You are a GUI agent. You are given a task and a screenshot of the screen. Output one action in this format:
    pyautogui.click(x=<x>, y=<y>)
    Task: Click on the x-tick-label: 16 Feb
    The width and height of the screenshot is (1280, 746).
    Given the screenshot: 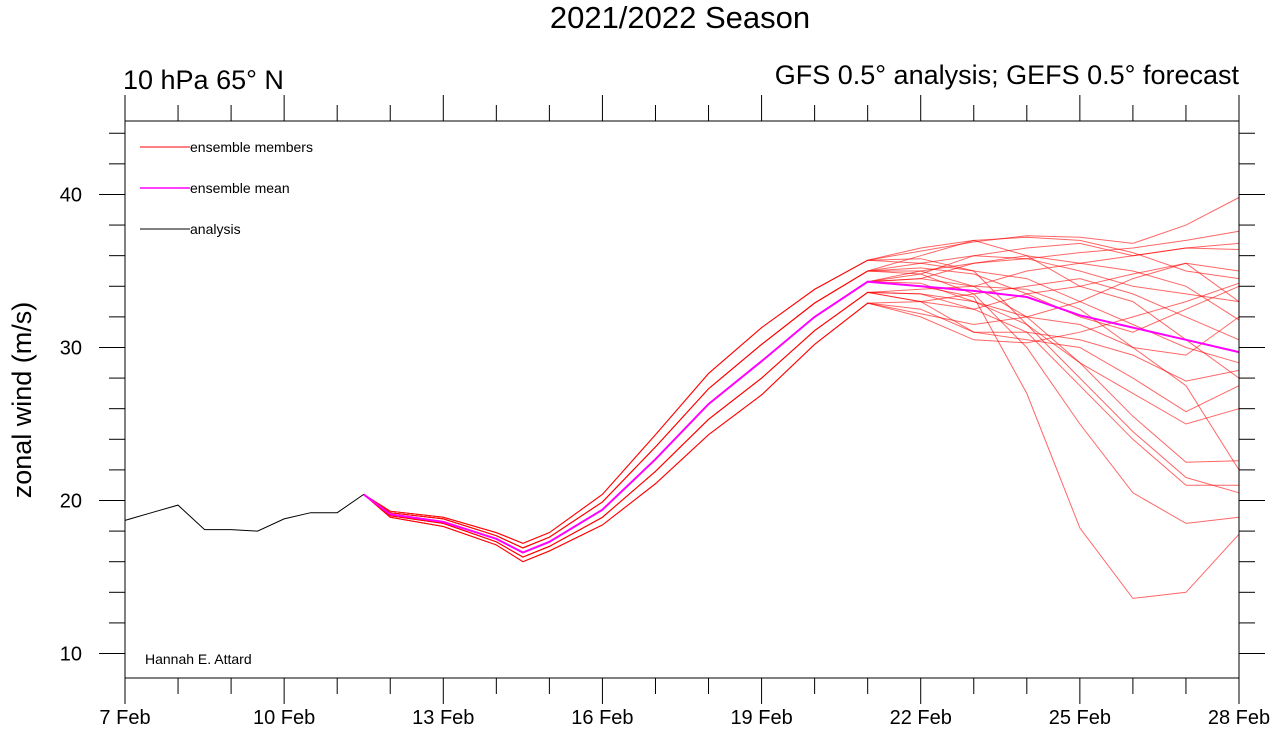 What is the action you would take?
    pyautogui.click(x=602, y=718)
    